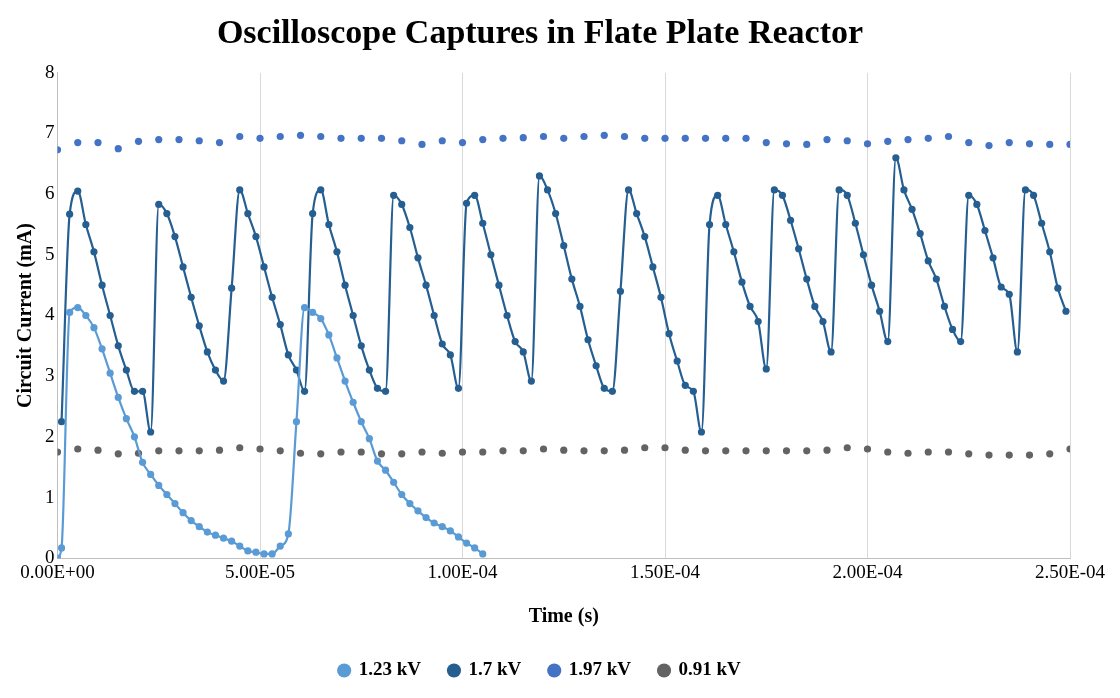  Describe the element at coordinates (495, 669) in the screenshot. I see `legend-label: 1.7 kV` at that location.